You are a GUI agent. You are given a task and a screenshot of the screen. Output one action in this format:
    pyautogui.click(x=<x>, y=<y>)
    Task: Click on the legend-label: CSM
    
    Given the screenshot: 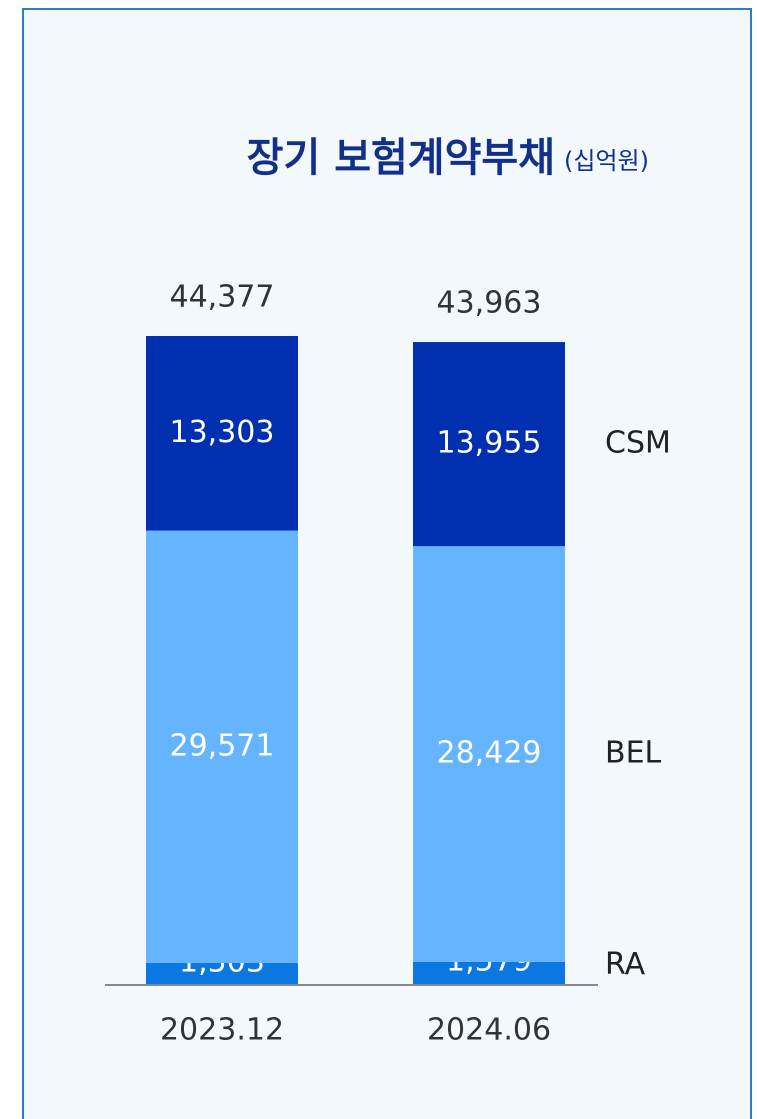 What is the action you would take?
    pyautogui.click(x=638, y=443)
    